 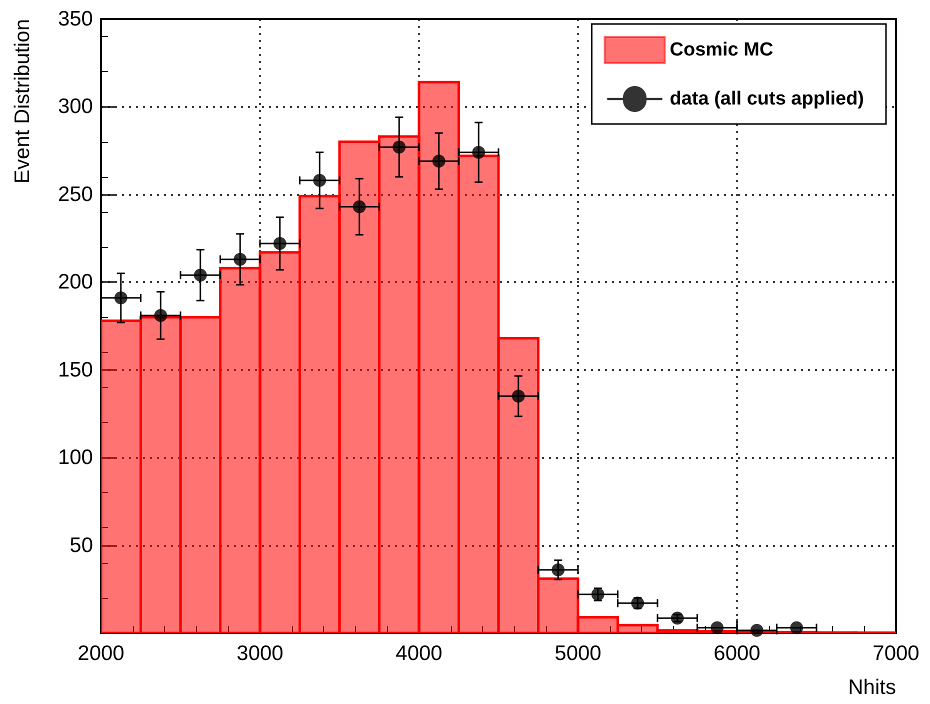 I want to click on x-tick-label: 4000, so click(x=419, y=653).